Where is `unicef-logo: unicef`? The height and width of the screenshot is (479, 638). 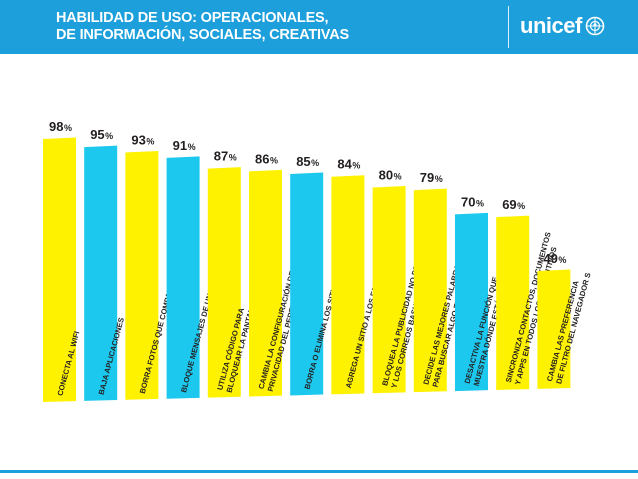 unicef-logo: unicef is located at coordinates (562, 26).